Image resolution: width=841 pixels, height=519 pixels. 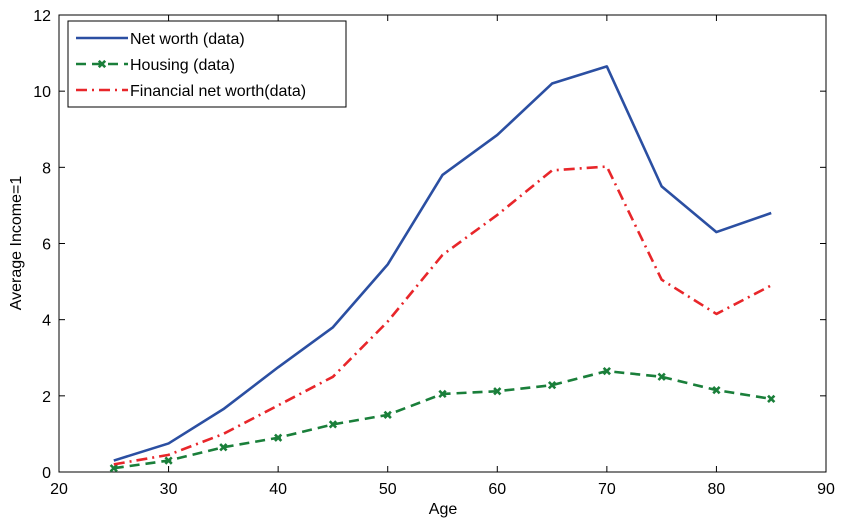 What do you see at coordinates (46, 321) in the screenshot?
I see `y-tick-label: 4` at bounding box center [46, 321].